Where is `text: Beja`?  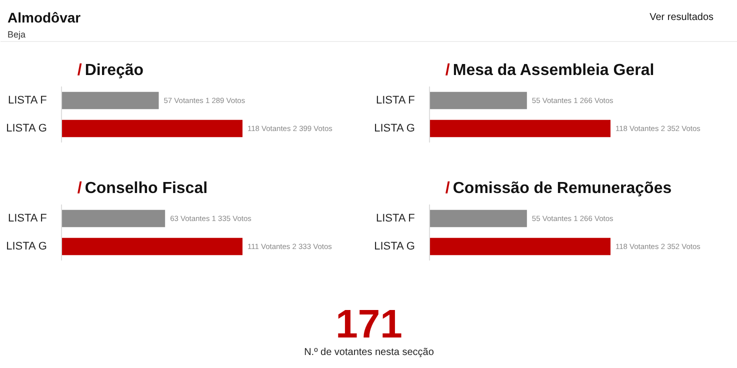 text: Beja is located at coordinates (17, 35).